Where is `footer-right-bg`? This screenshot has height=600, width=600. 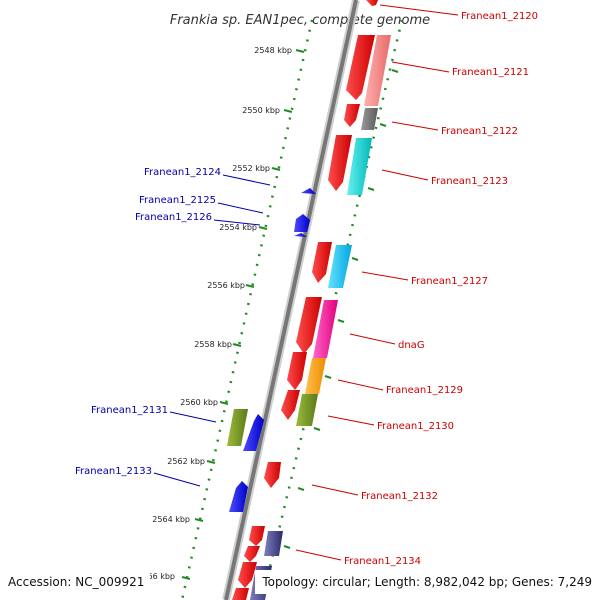 footer-right-bg is located at coordinates (427, 582).